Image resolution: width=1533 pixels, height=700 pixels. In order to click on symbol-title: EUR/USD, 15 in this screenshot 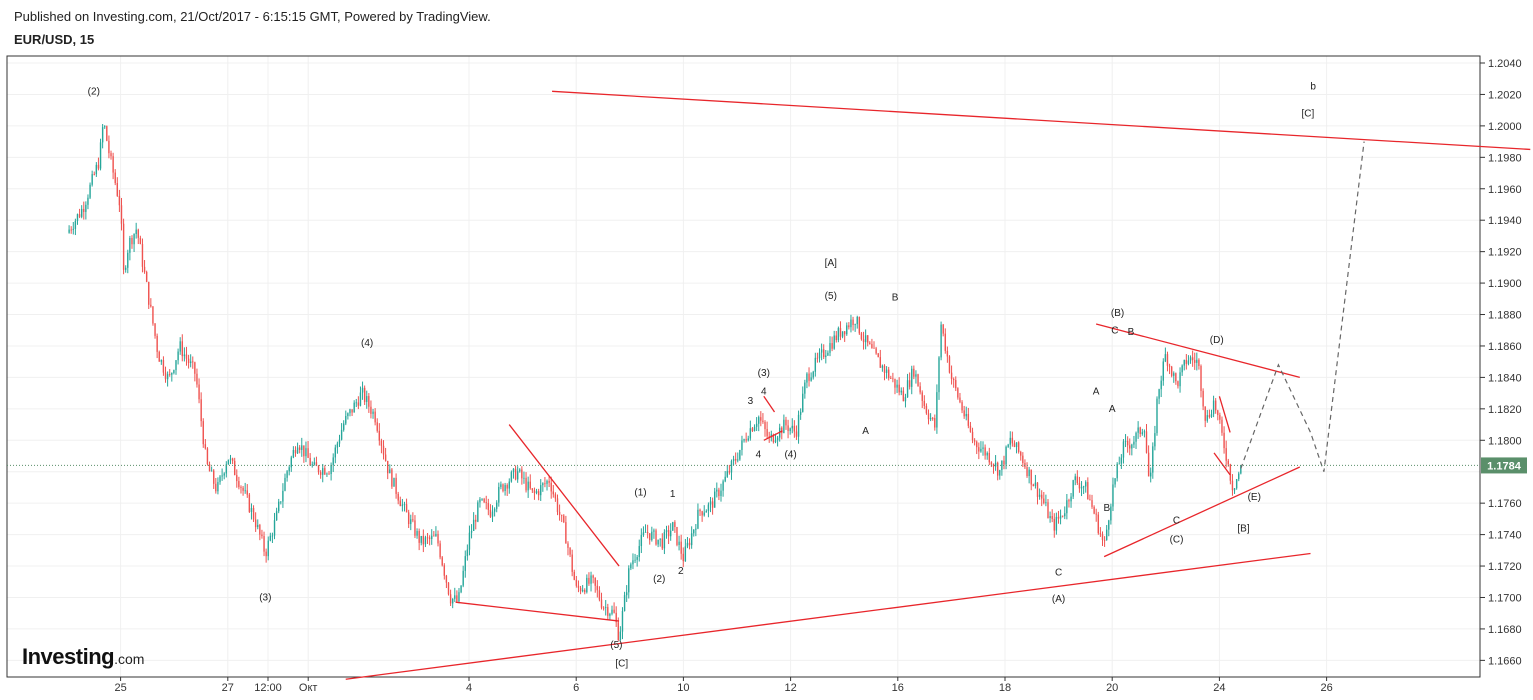, I will do `click(54, 39)`.